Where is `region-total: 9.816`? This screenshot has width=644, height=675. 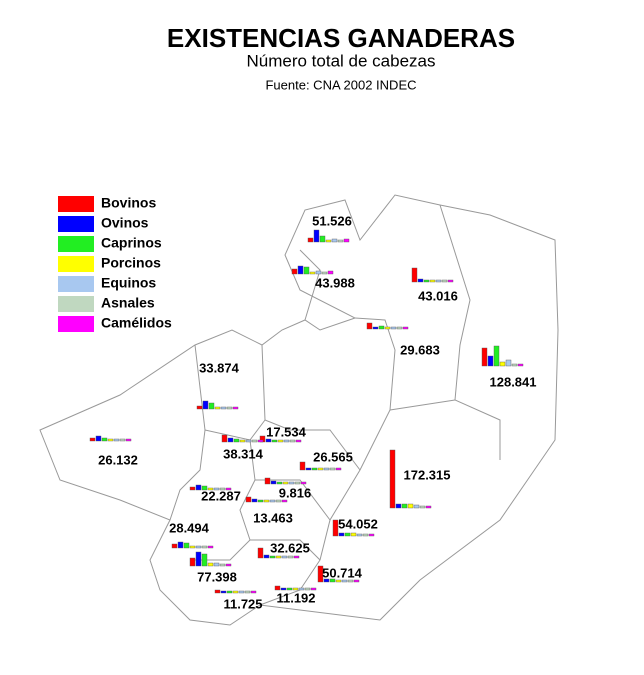
region-total: 9.816 is located at coordinates (295, 492).